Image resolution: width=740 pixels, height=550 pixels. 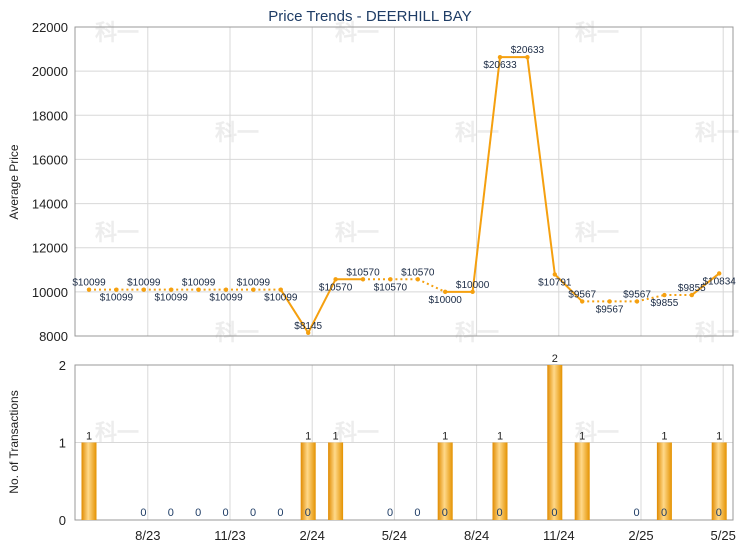 What do you see at coordinates (62, 443) in the screenshot?
I see `transactions-y-ticks: 0 1 2` at bounding box center [62, 443].